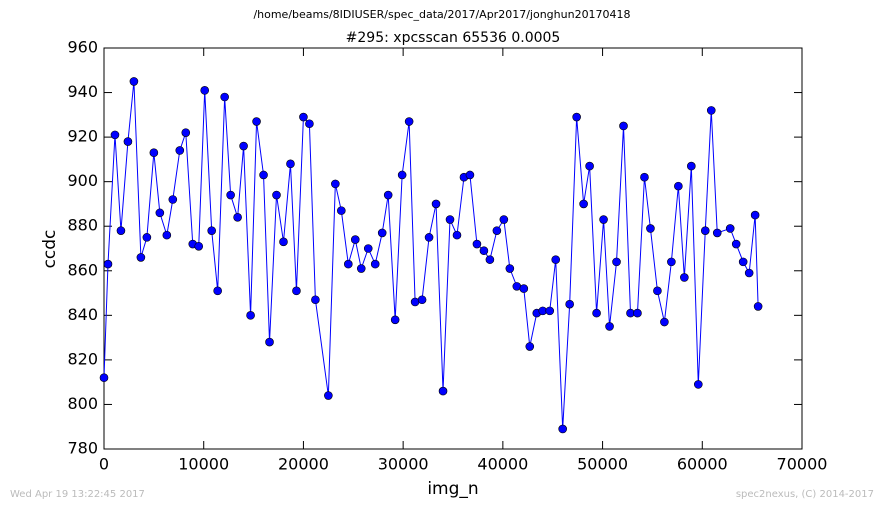  Describe the element at coordinates (303, 464) in the screenshot. I see `x-tick-label: 20000` at that location.